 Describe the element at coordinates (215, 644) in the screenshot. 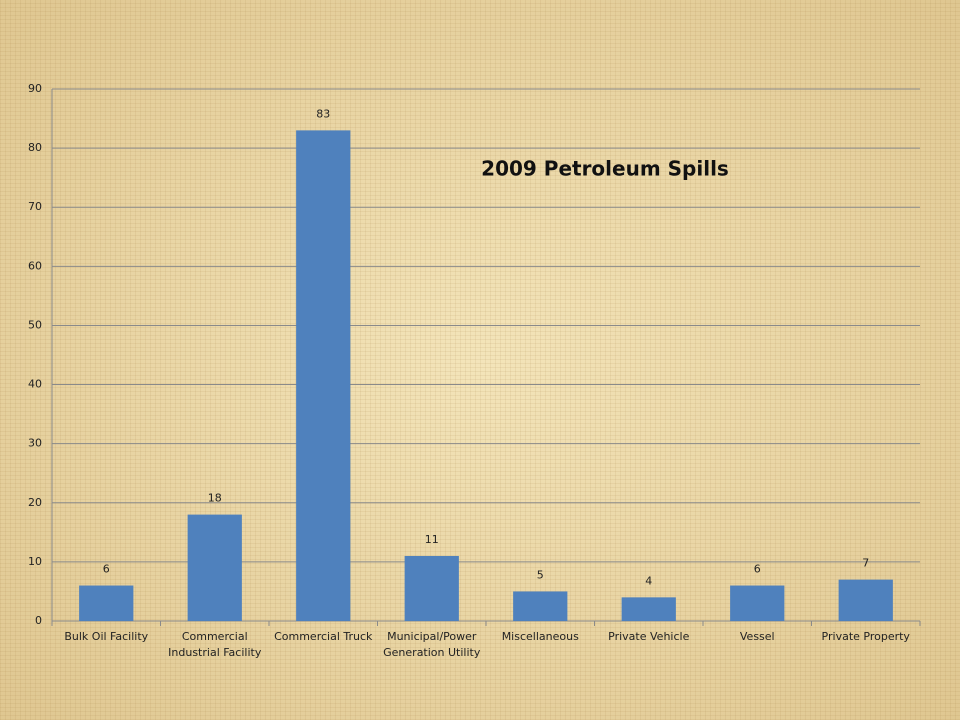

I see `x-tick-label: Commercial Industrial Facility` at that location.